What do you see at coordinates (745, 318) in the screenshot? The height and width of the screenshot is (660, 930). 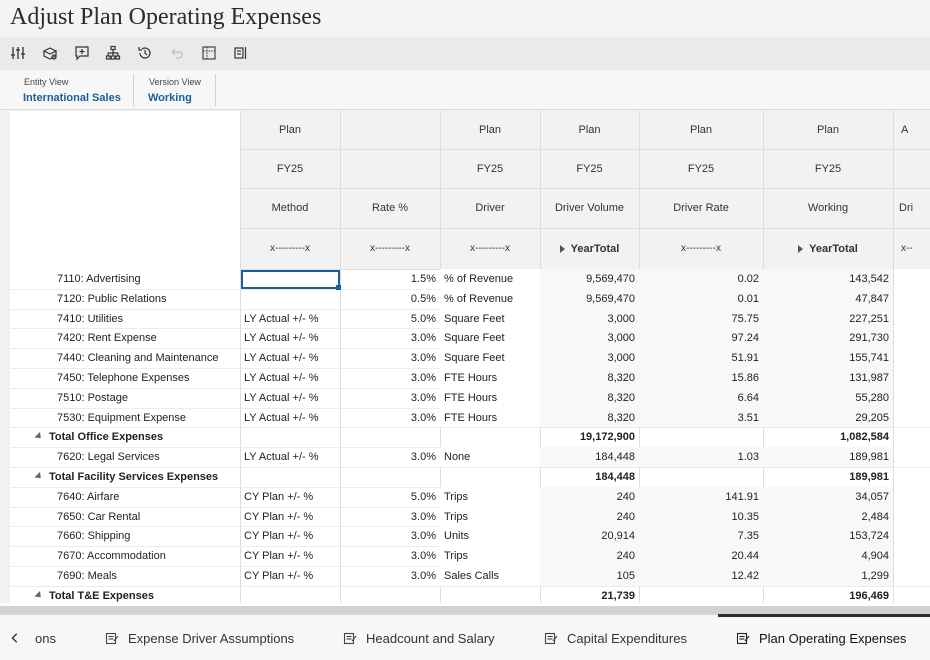 I see `driver-rate-cell: 75.75` at bounding box center [745, 318].